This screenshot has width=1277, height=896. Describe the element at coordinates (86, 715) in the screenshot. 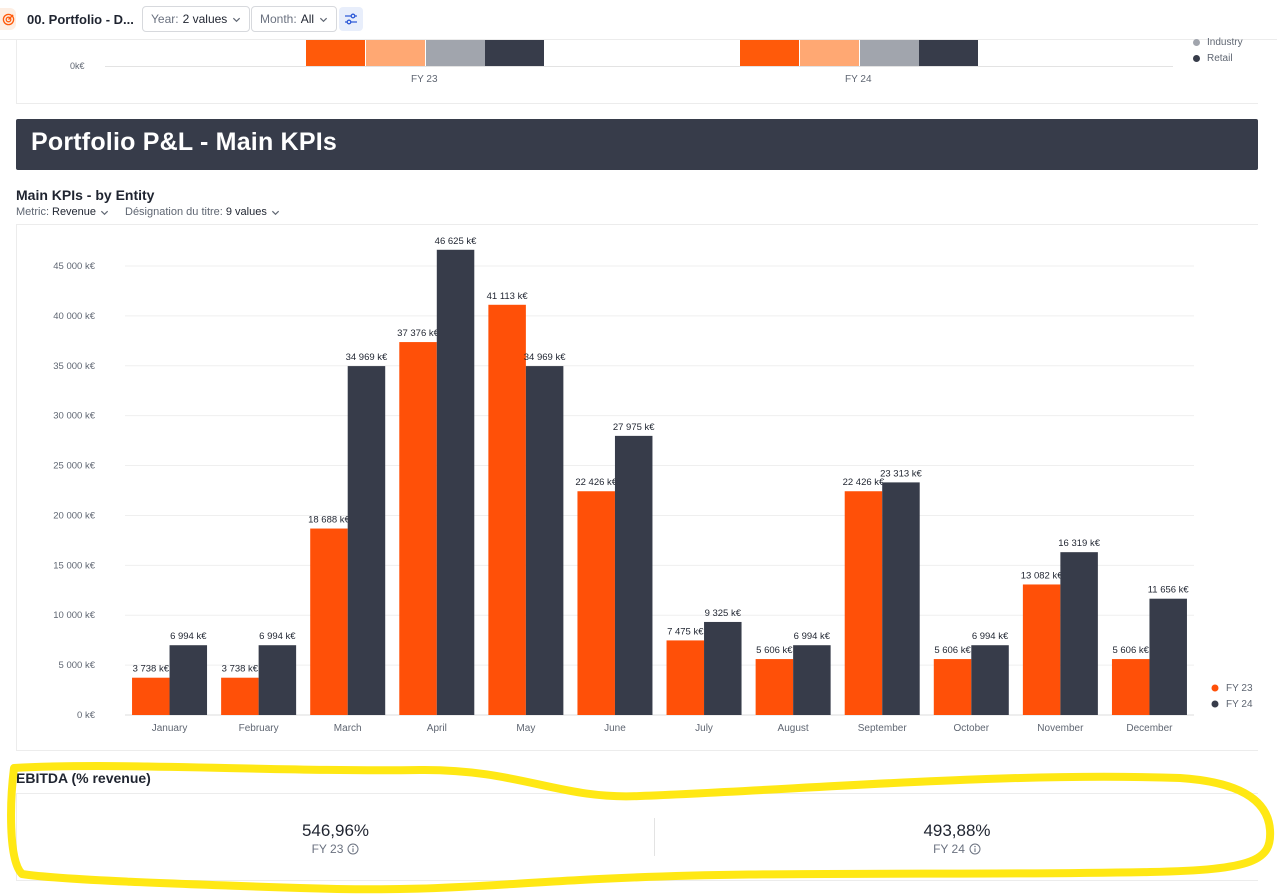

I see `y-tick-label: 0 k€` at that location.